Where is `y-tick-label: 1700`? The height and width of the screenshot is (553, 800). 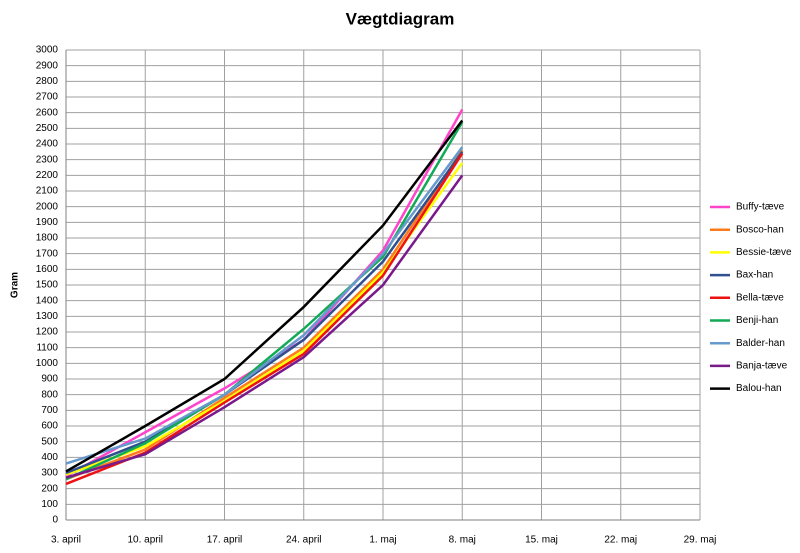 y-tick-label: 1700 is located at coordinates (47, 253).